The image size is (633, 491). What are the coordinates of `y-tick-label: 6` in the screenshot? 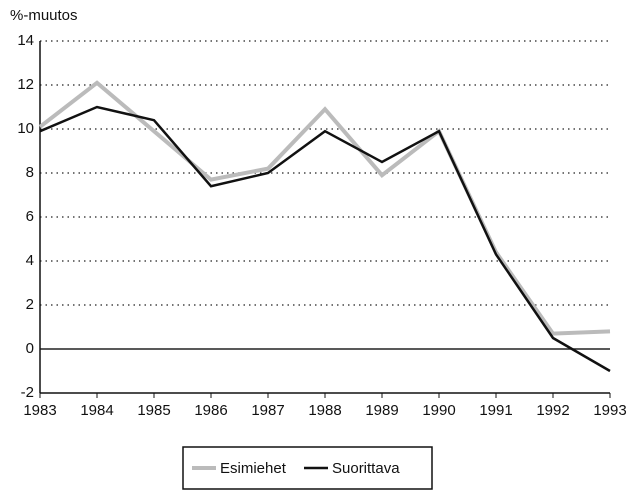 It's located at (30, 216).